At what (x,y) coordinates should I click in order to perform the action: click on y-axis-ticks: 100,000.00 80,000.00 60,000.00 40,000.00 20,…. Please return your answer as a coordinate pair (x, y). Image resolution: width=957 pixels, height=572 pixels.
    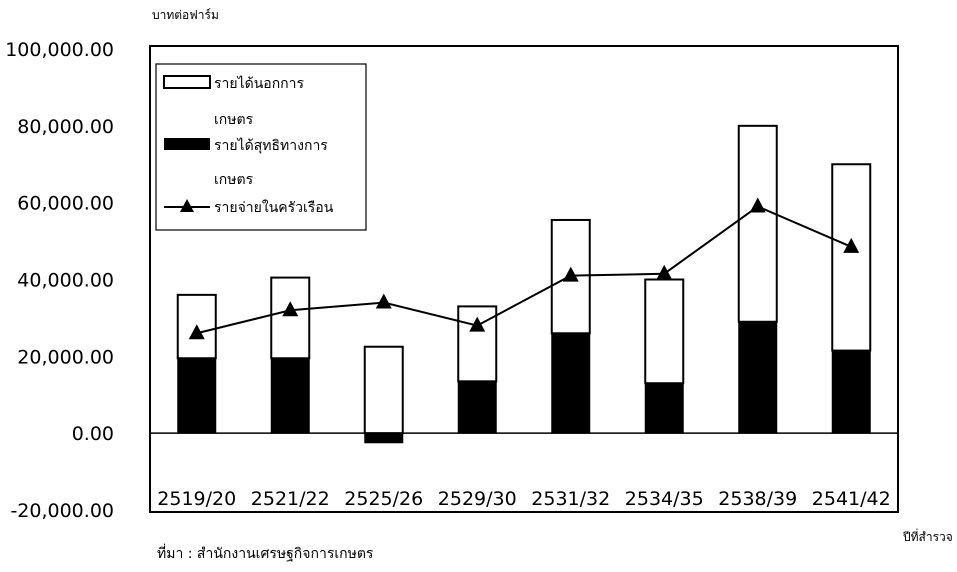
    Looking at the image, I should click on (59, 280).